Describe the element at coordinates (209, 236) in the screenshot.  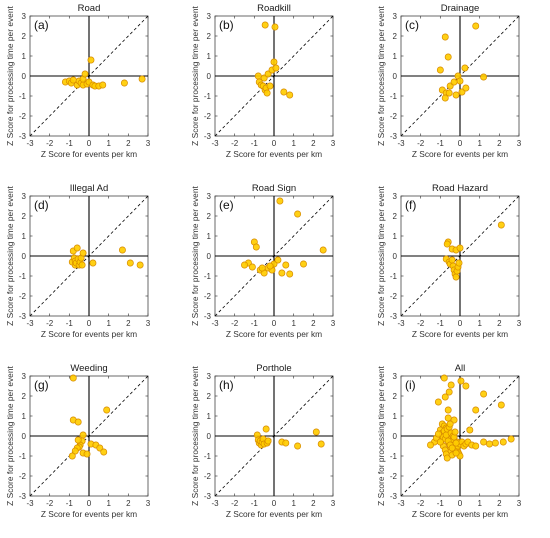
I see `y-tick-label: 1` at that location.